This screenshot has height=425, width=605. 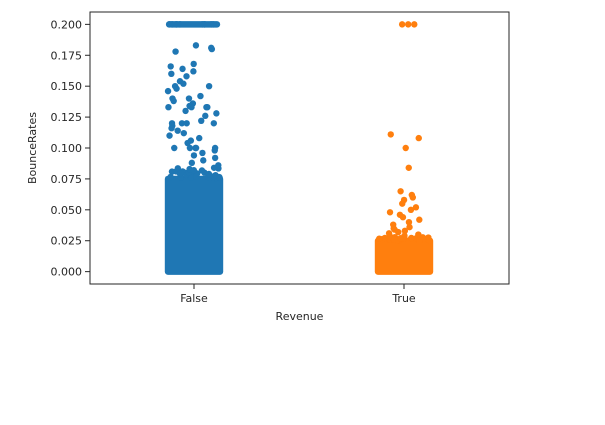 What do you see at coordinates (299, 220) in the screenshot?
I see `dense-bands` at bounding box center [299, 220].